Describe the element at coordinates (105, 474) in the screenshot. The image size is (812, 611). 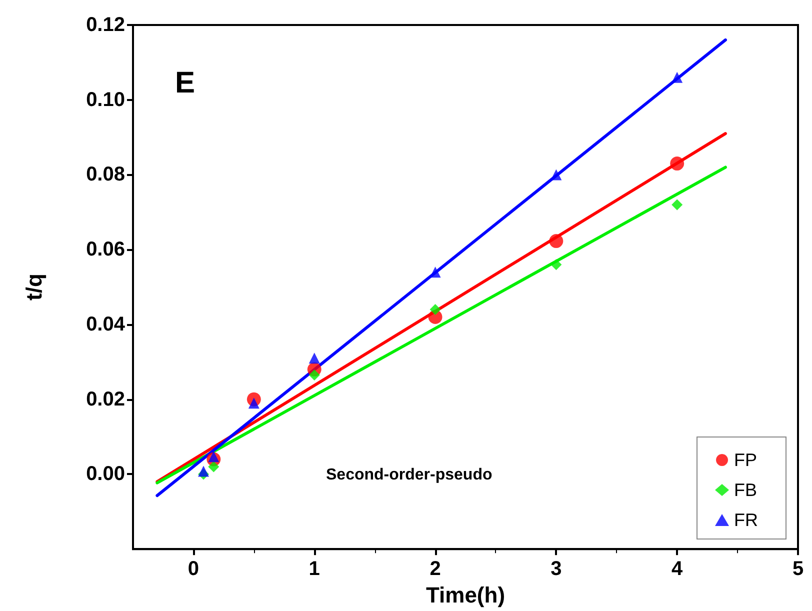
I see `y-tick-label: 0.00` at that location.